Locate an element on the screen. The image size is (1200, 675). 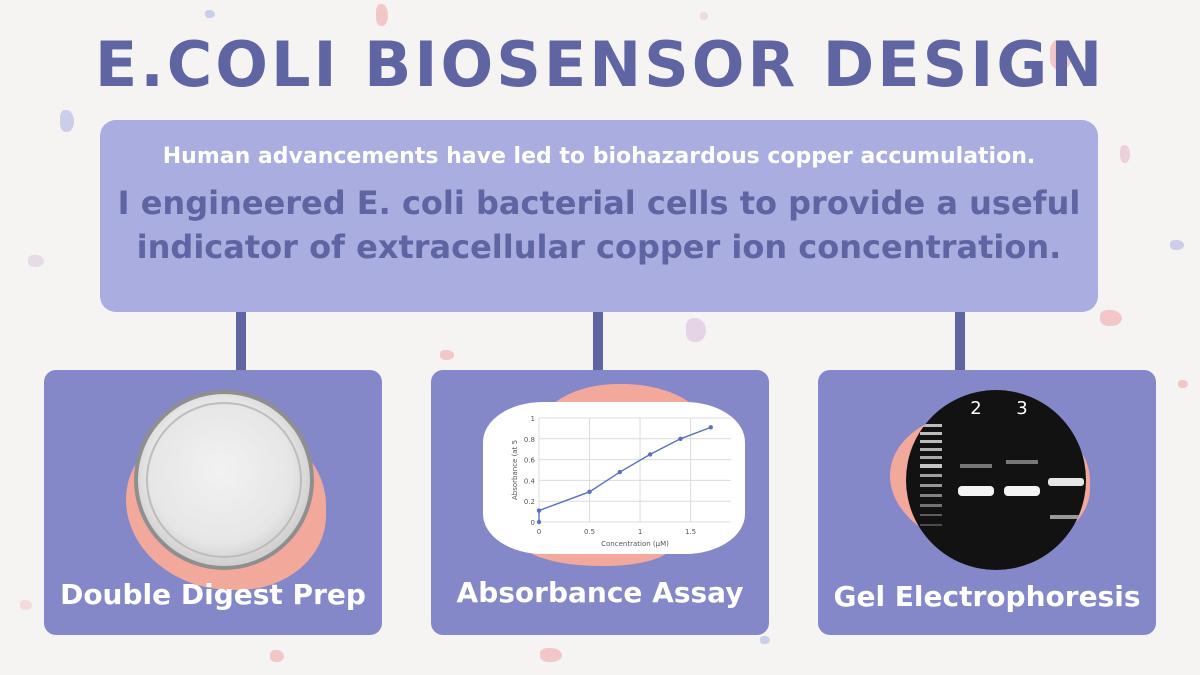
x-tick-label: 1.5 is located at coordinates (690, 532).